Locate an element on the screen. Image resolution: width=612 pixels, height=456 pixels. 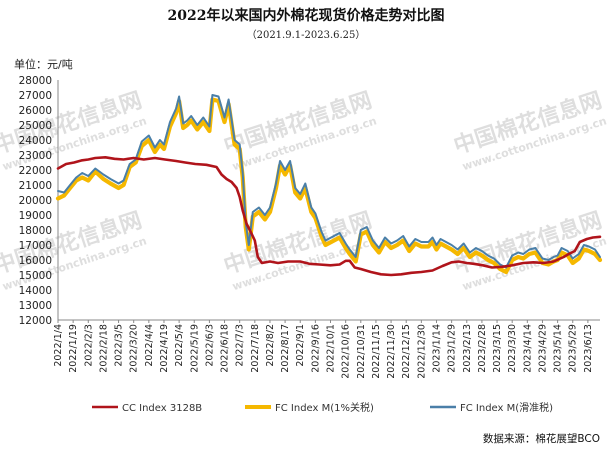
x-tick-label: 2022/5/4 is located at coordinates (179, 345).